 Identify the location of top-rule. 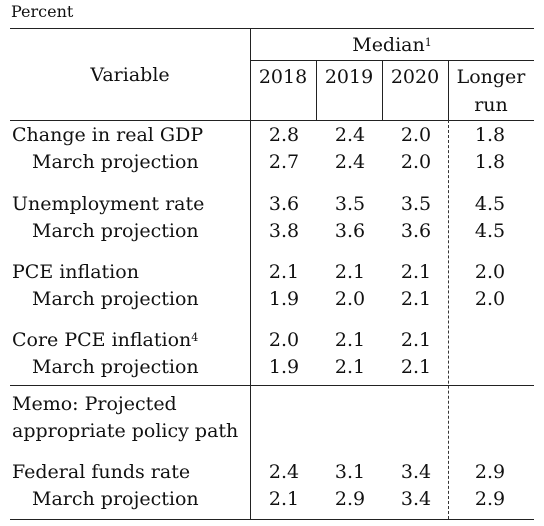
(272, 28).